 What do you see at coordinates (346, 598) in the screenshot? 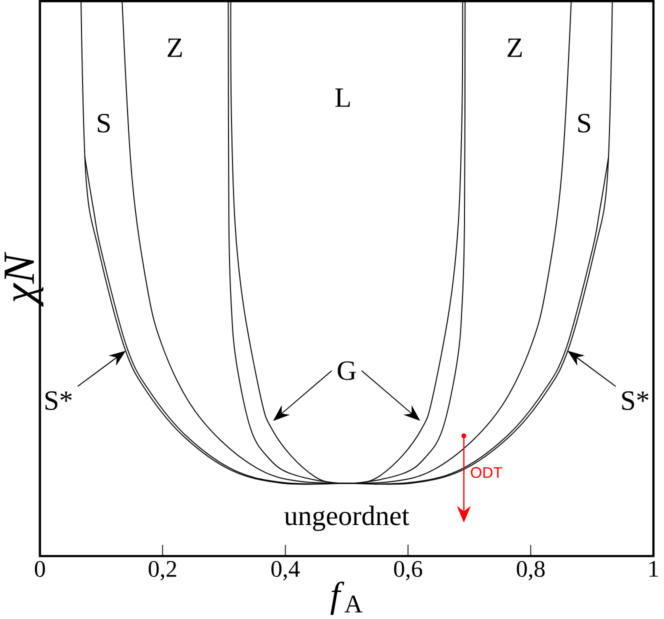
I see `x-axis-title: f$_{A}$` at bounding box center [346, 598].